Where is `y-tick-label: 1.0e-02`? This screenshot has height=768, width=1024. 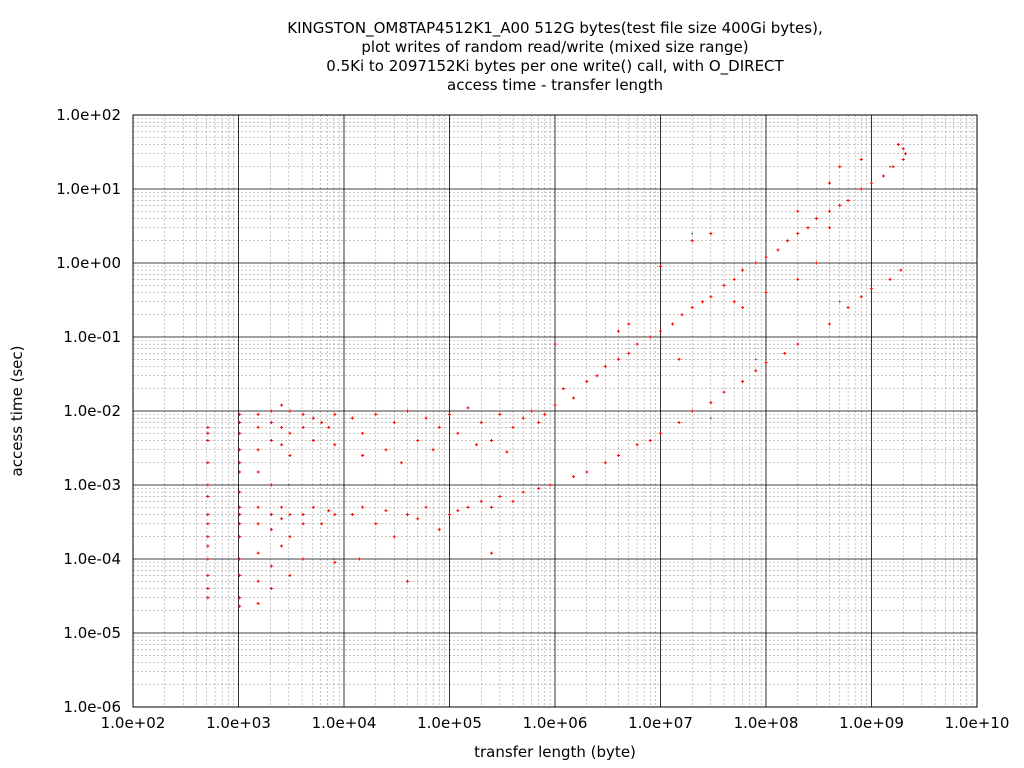 y-tick-label: 1.0e-02 is located at coordinates (92, 411).